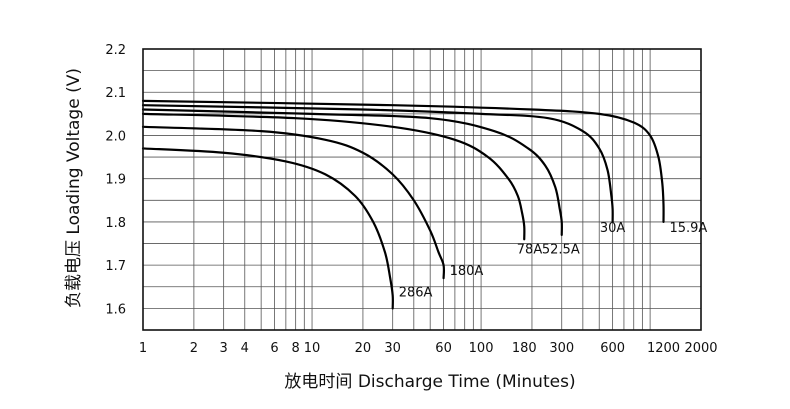 The image size is (790, 409). What do you see at coordinates (429, 382) in the screenshot?
I see `x-axis-title: 放电时间 Discharge Time (Minutes)` at bounding box center [429, 382].